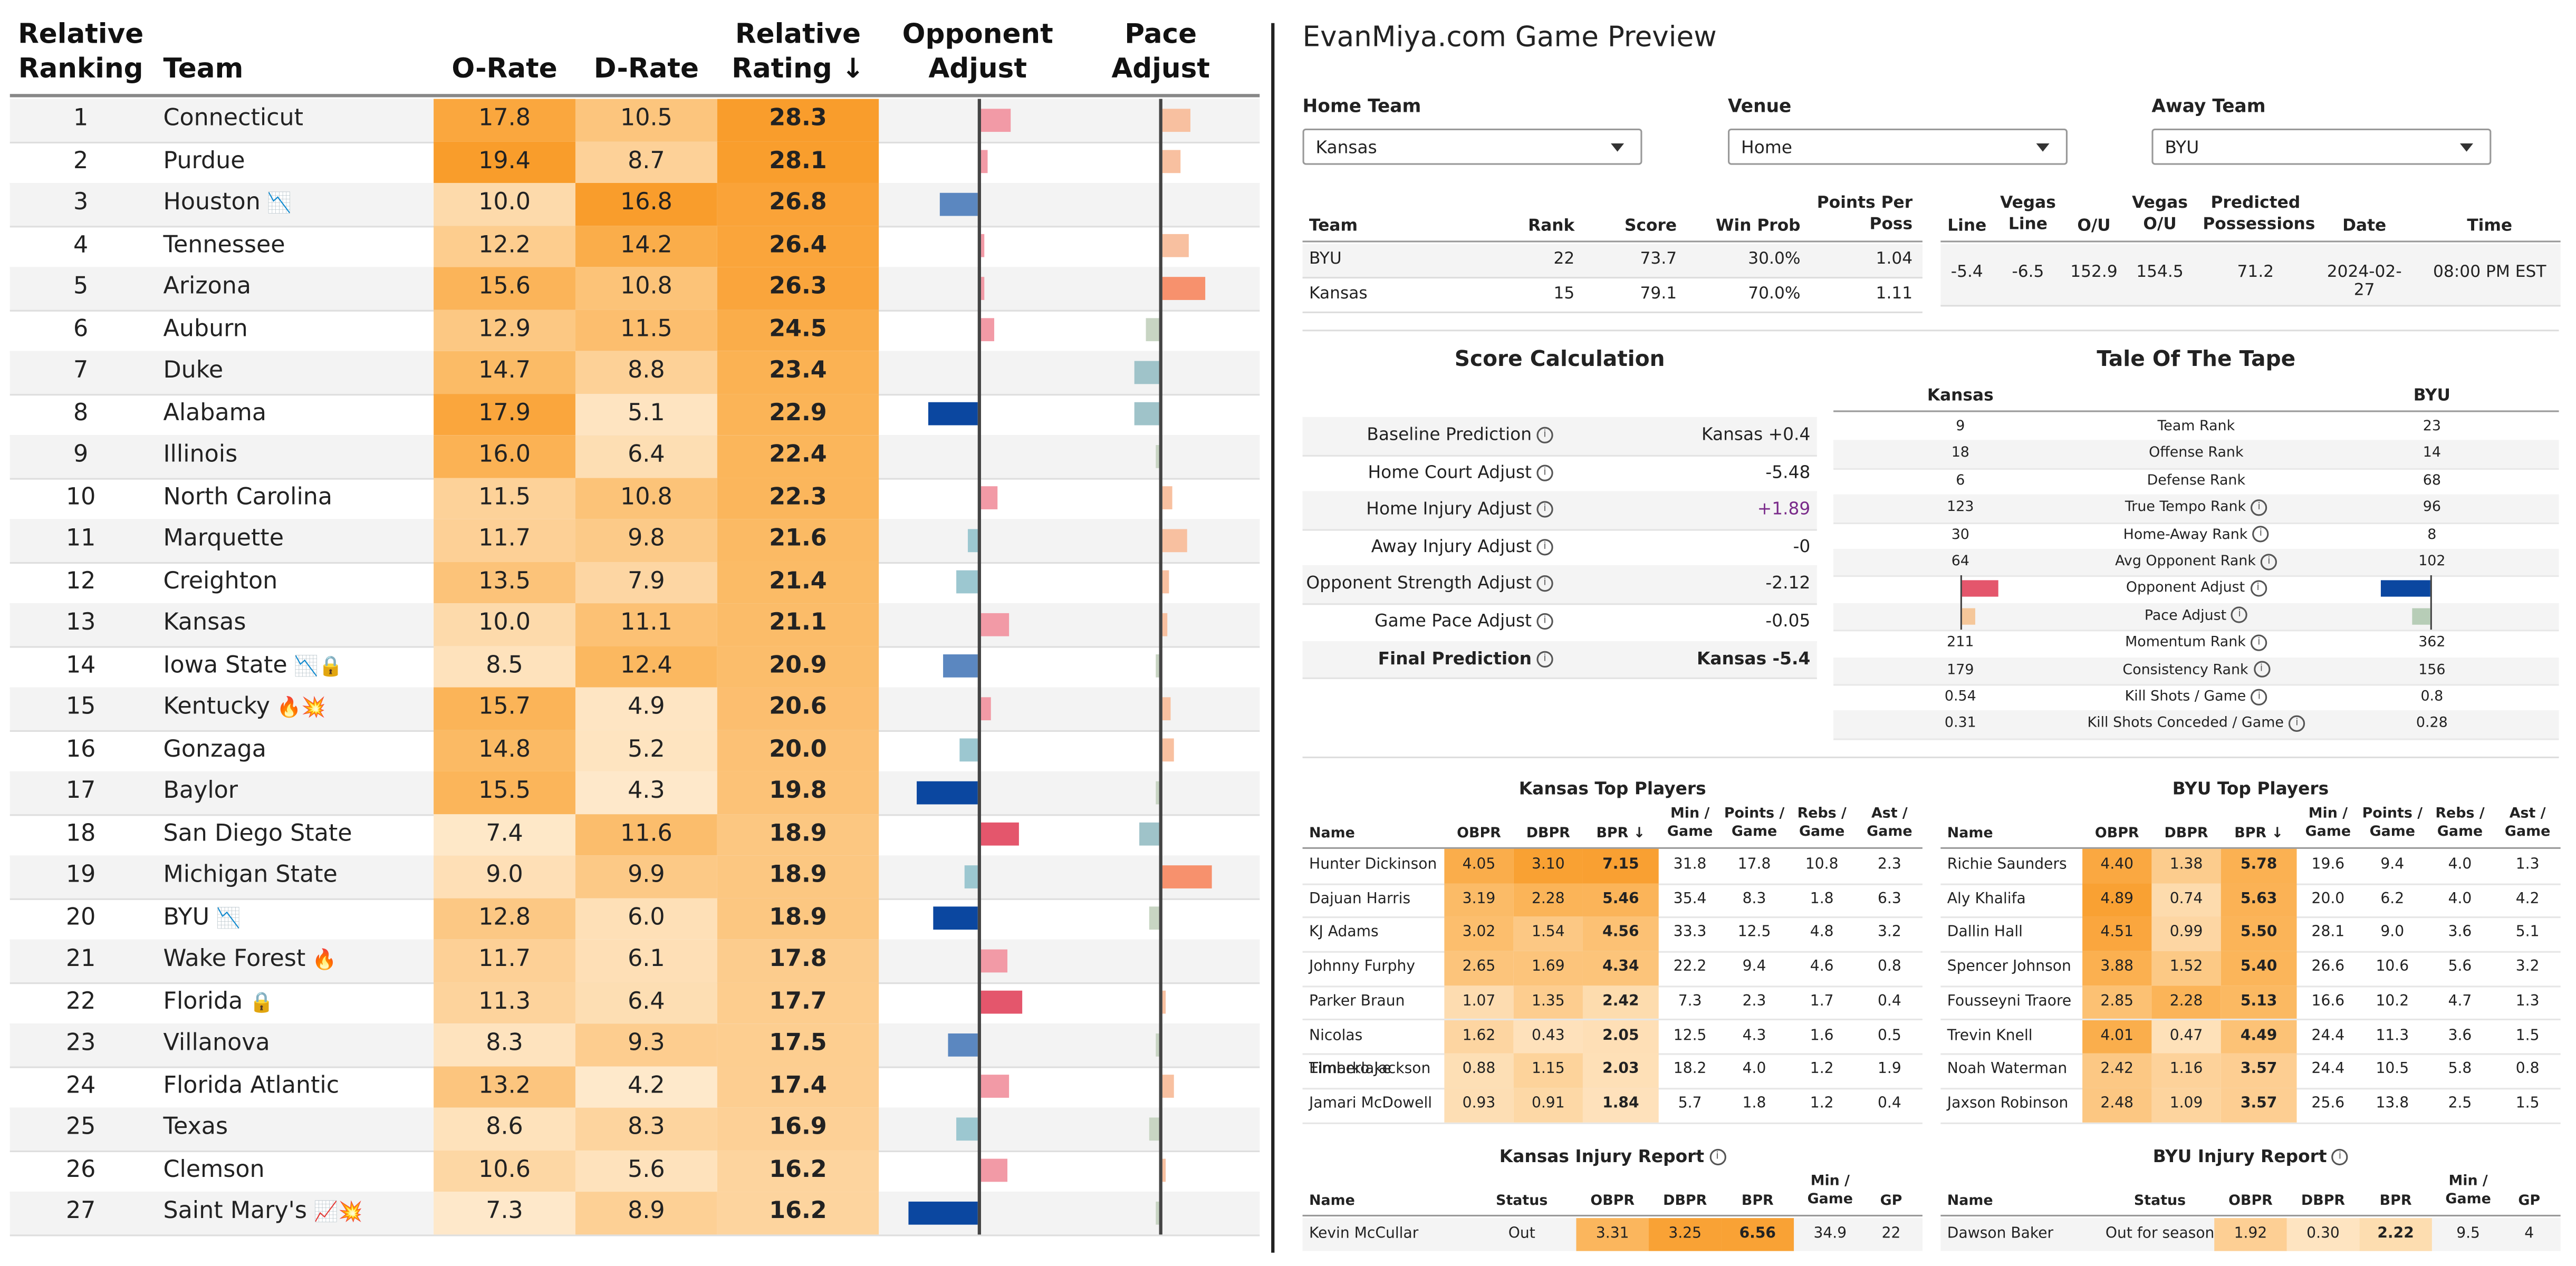 The image size is (2576, 1266). I want to click on table-row: 14 Iowa State 📉🔒 8.5 12.4 20.9, so click(634, 667).